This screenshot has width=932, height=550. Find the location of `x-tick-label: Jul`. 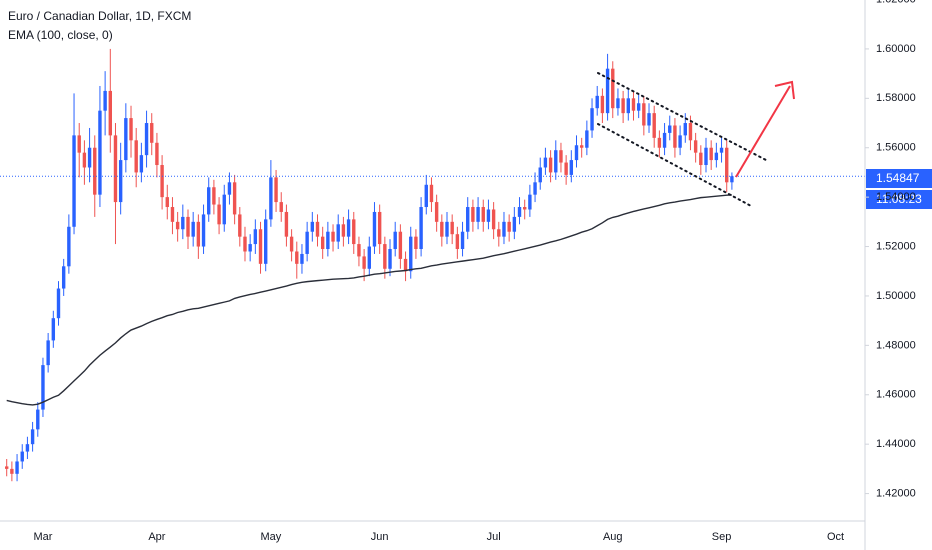

x-tick-label: Jul is located at coordinates (494, 537).